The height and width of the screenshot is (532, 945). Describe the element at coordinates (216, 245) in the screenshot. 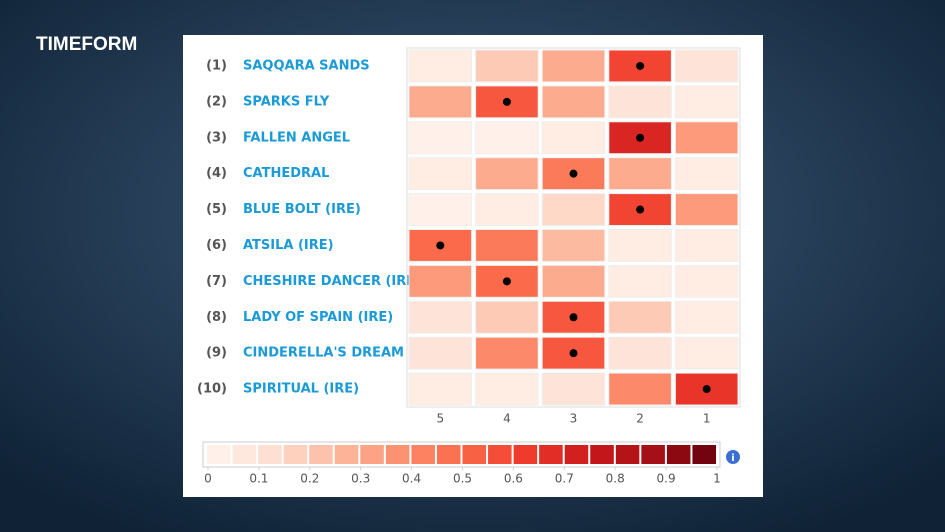

I see `row-number: (6)` at that location.